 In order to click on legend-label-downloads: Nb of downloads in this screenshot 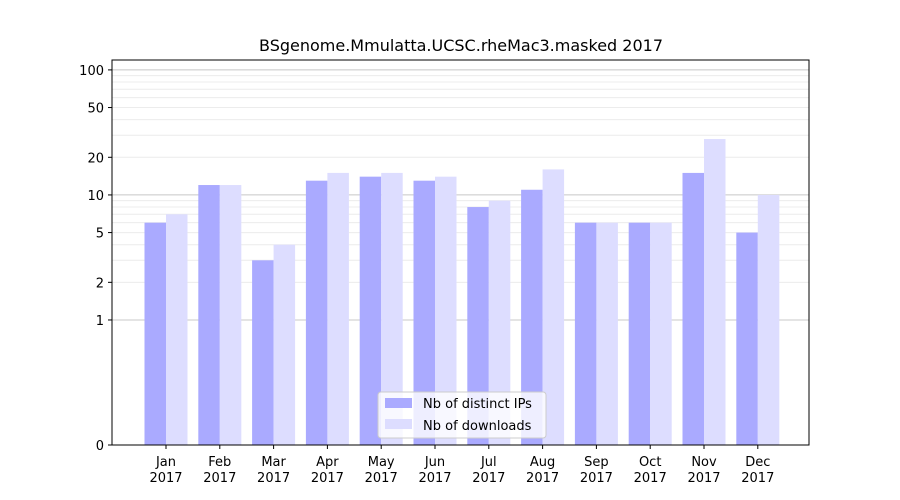, I will do `click(477, 426)`.